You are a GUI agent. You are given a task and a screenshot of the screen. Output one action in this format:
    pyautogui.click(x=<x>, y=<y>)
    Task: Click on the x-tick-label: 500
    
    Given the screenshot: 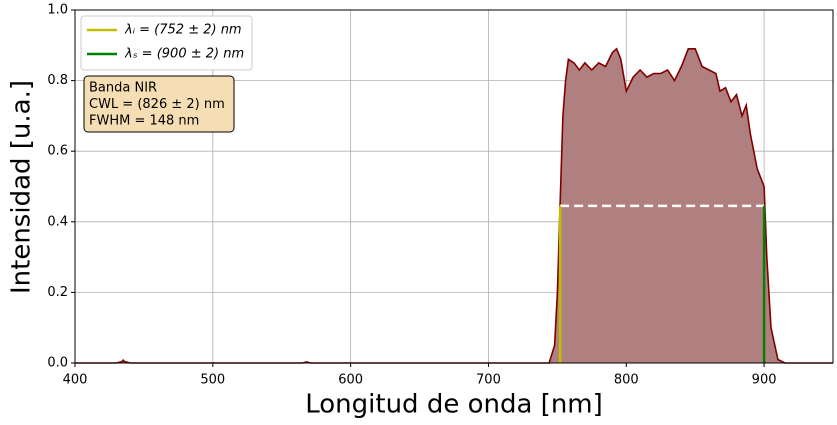 What is the action you would take?
    pyautogui.click(x=212, y=380)
    